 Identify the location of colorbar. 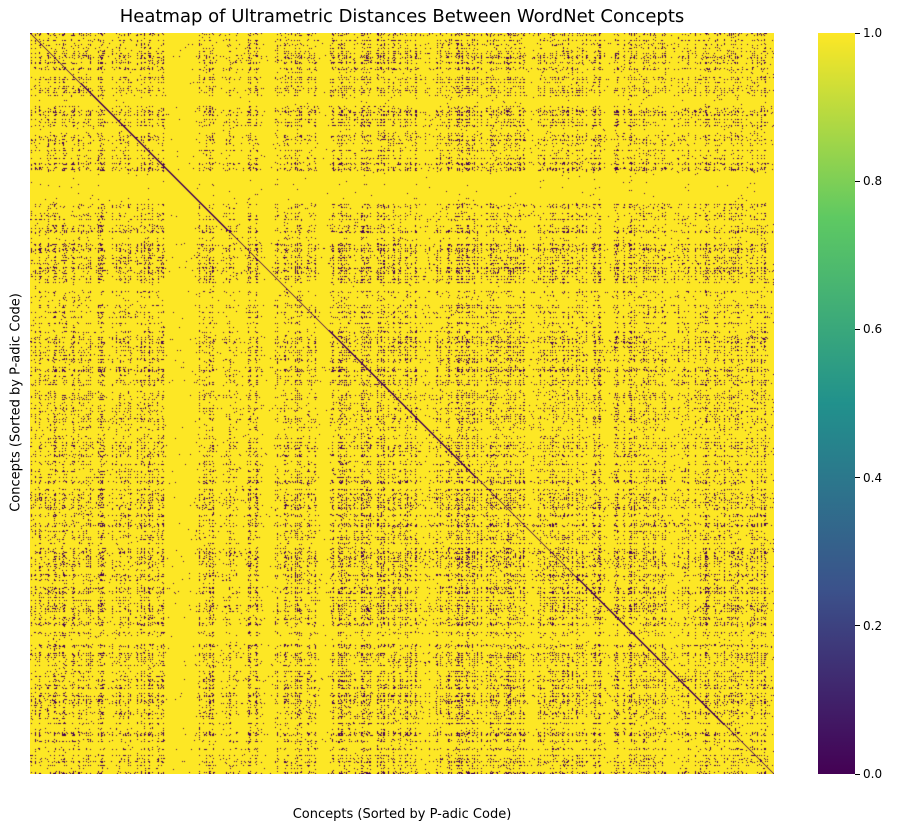
(836, 403).